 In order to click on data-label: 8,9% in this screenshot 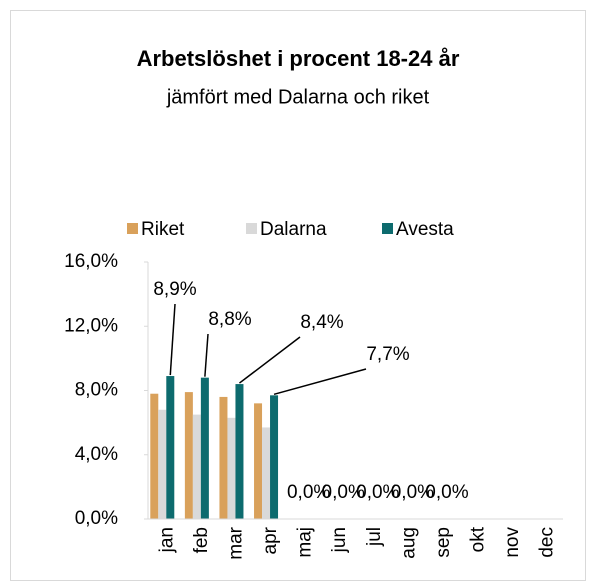, I will do `click(174, 289)`.